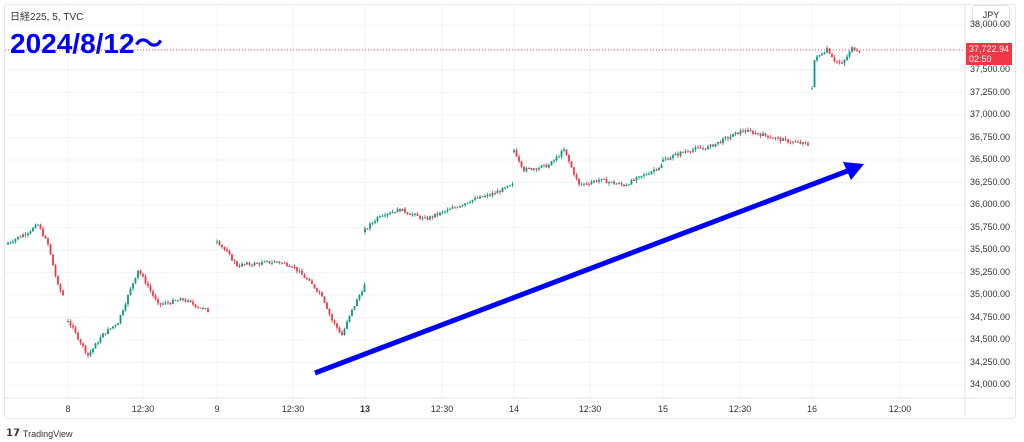  I want to click on bar-countdown: 02:50, so click(980, 59).